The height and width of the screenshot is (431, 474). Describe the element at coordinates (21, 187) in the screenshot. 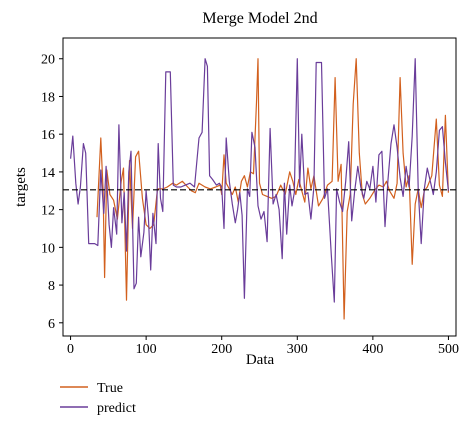

I see `y-axis-label: targets` at that location.